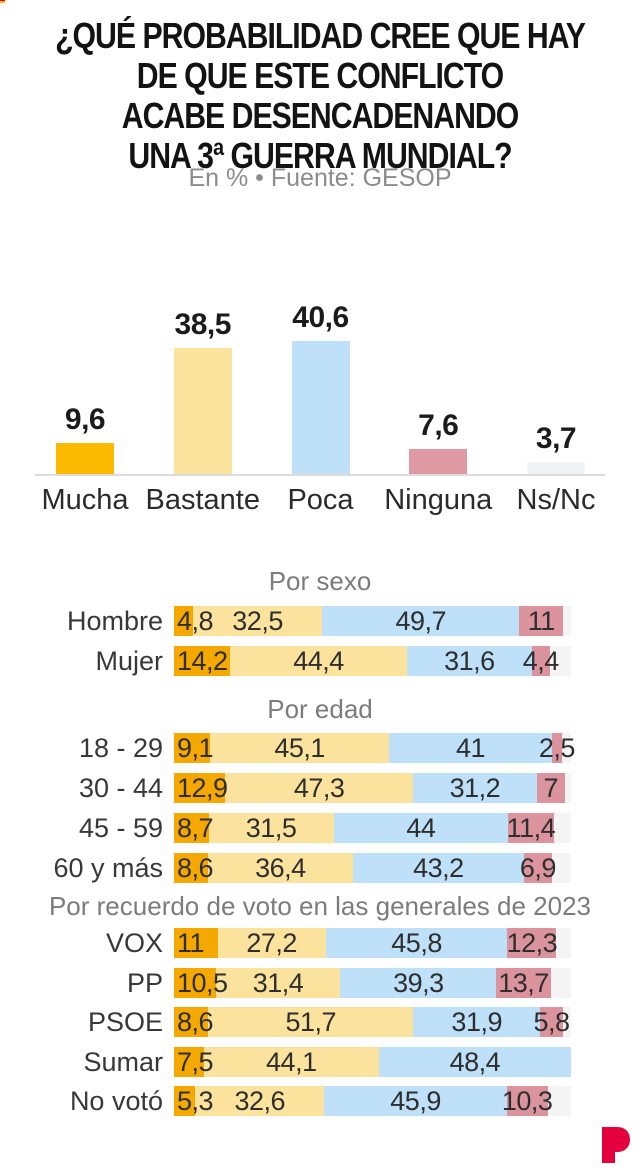 The image size is (640, 1170). What do you see at coordinates (129, 661) in the screenshot?
I see `row-label: Mujer` at bounding box center [129, 661].